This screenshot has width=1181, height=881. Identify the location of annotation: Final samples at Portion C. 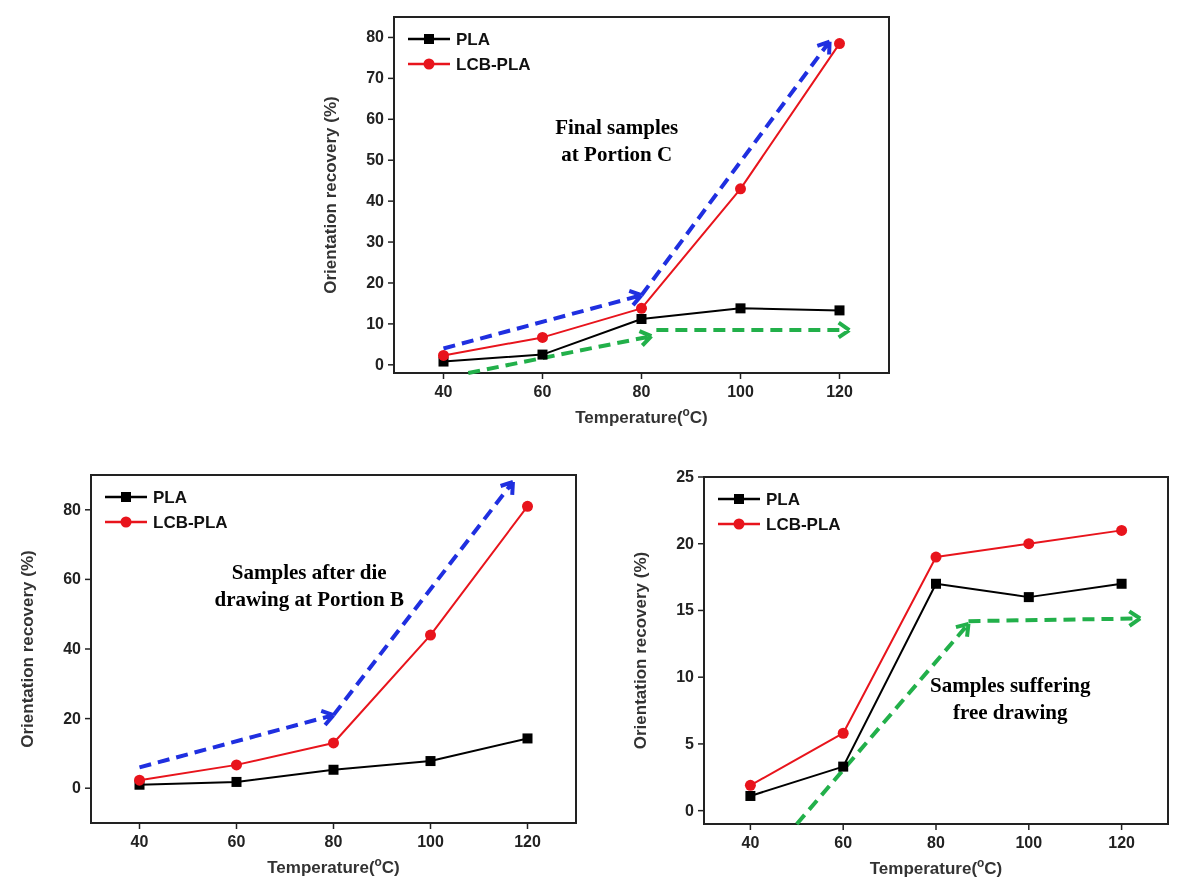
(617, 141).